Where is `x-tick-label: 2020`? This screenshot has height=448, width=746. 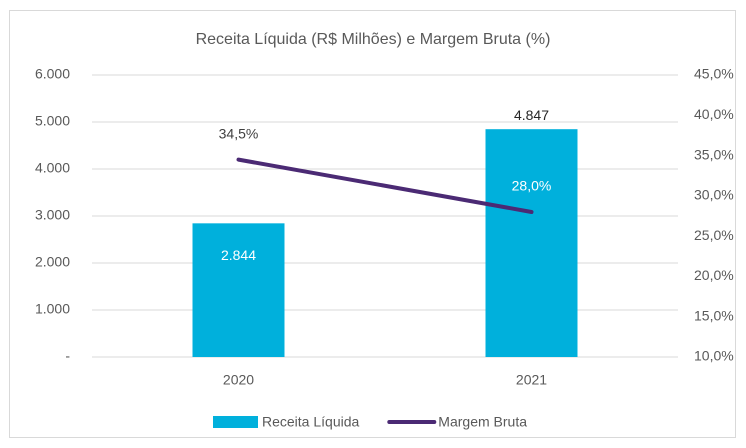
x-tick-label: 2020 is located at coordinates (238, 380).